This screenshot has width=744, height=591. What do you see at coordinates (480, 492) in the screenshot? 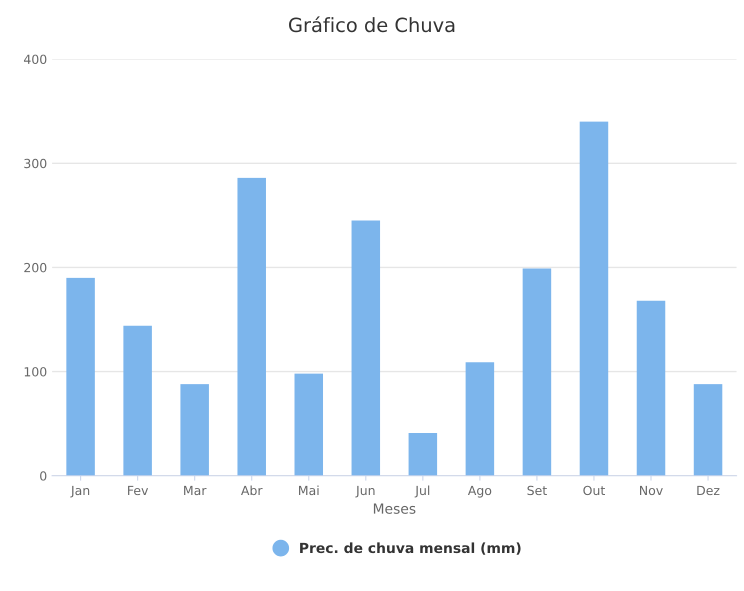
I see `x-tick-label: Ago` at bounding box center [480, 492].